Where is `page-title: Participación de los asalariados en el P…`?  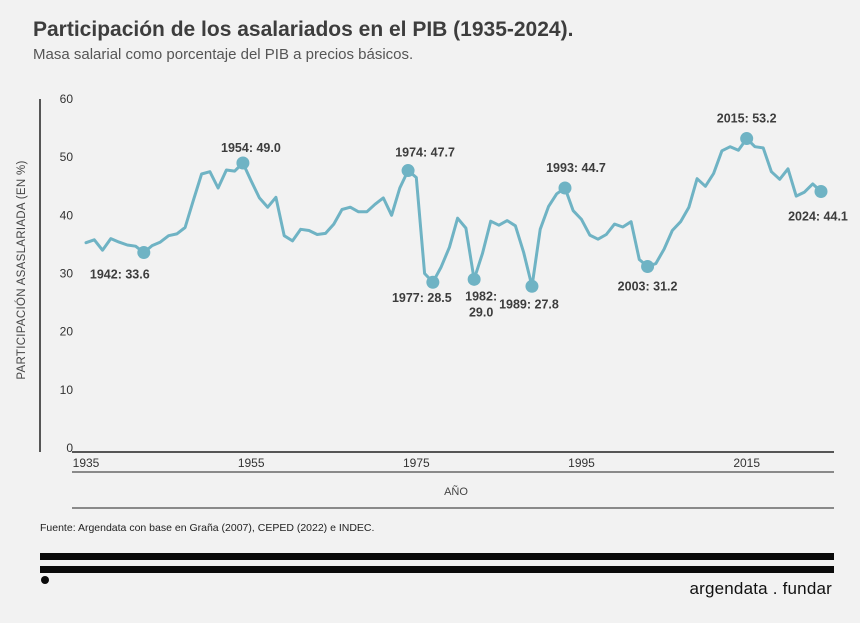 page-title: Participación de los asalariados en el P… is located at coordinates (303, 29).